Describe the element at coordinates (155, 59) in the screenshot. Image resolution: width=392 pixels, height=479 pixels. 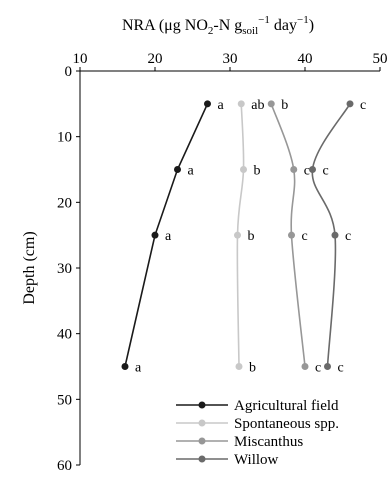
I see `x-tick-label: 20` at that location.